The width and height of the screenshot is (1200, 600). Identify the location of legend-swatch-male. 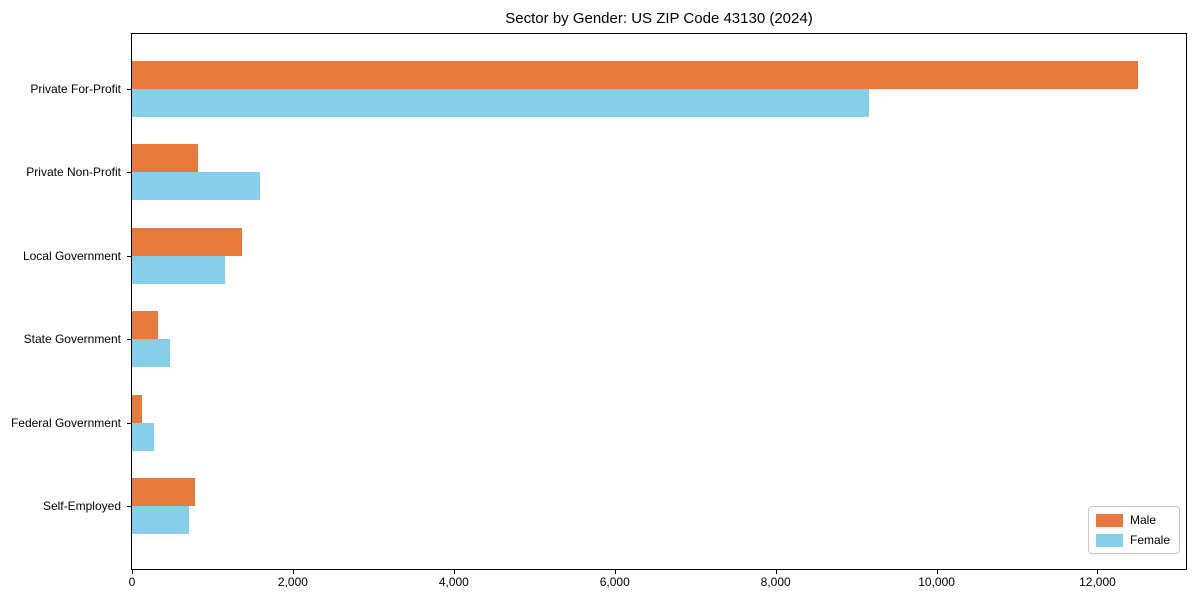
(1109, 520).